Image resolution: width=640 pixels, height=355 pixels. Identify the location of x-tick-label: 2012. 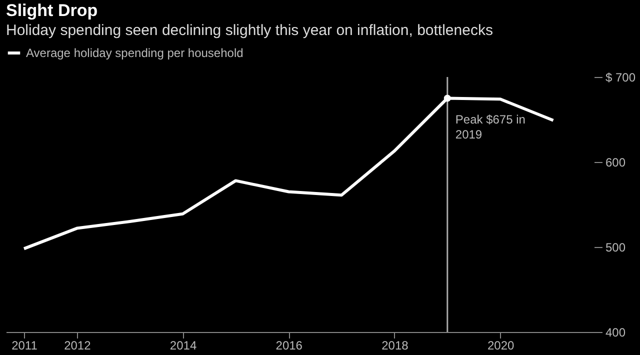
(78, 345).